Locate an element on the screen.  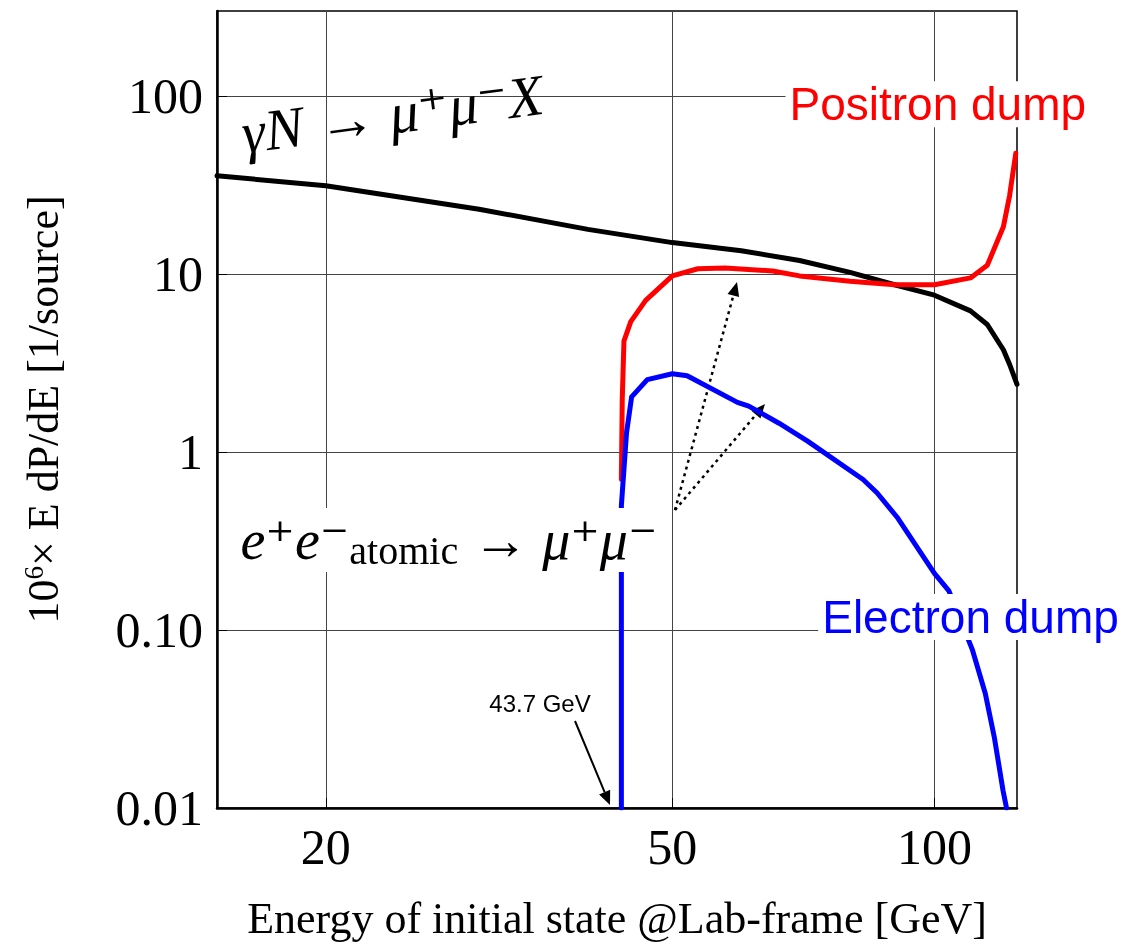
y-tick-label: 1 is located at coordinates (190, 451).